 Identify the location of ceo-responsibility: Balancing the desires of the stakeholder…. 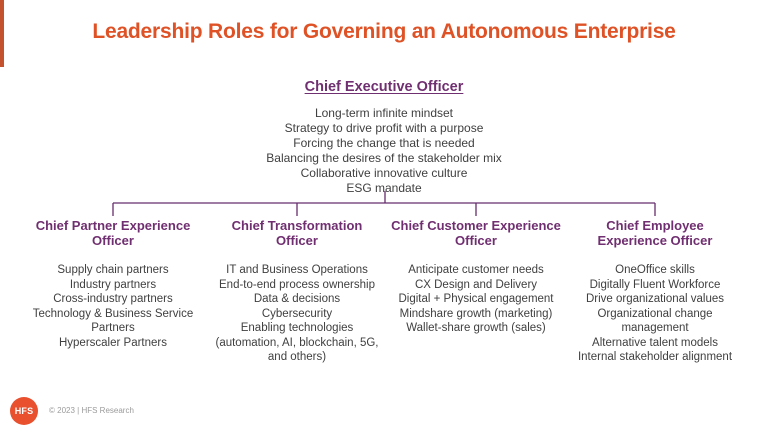
(384, 158).